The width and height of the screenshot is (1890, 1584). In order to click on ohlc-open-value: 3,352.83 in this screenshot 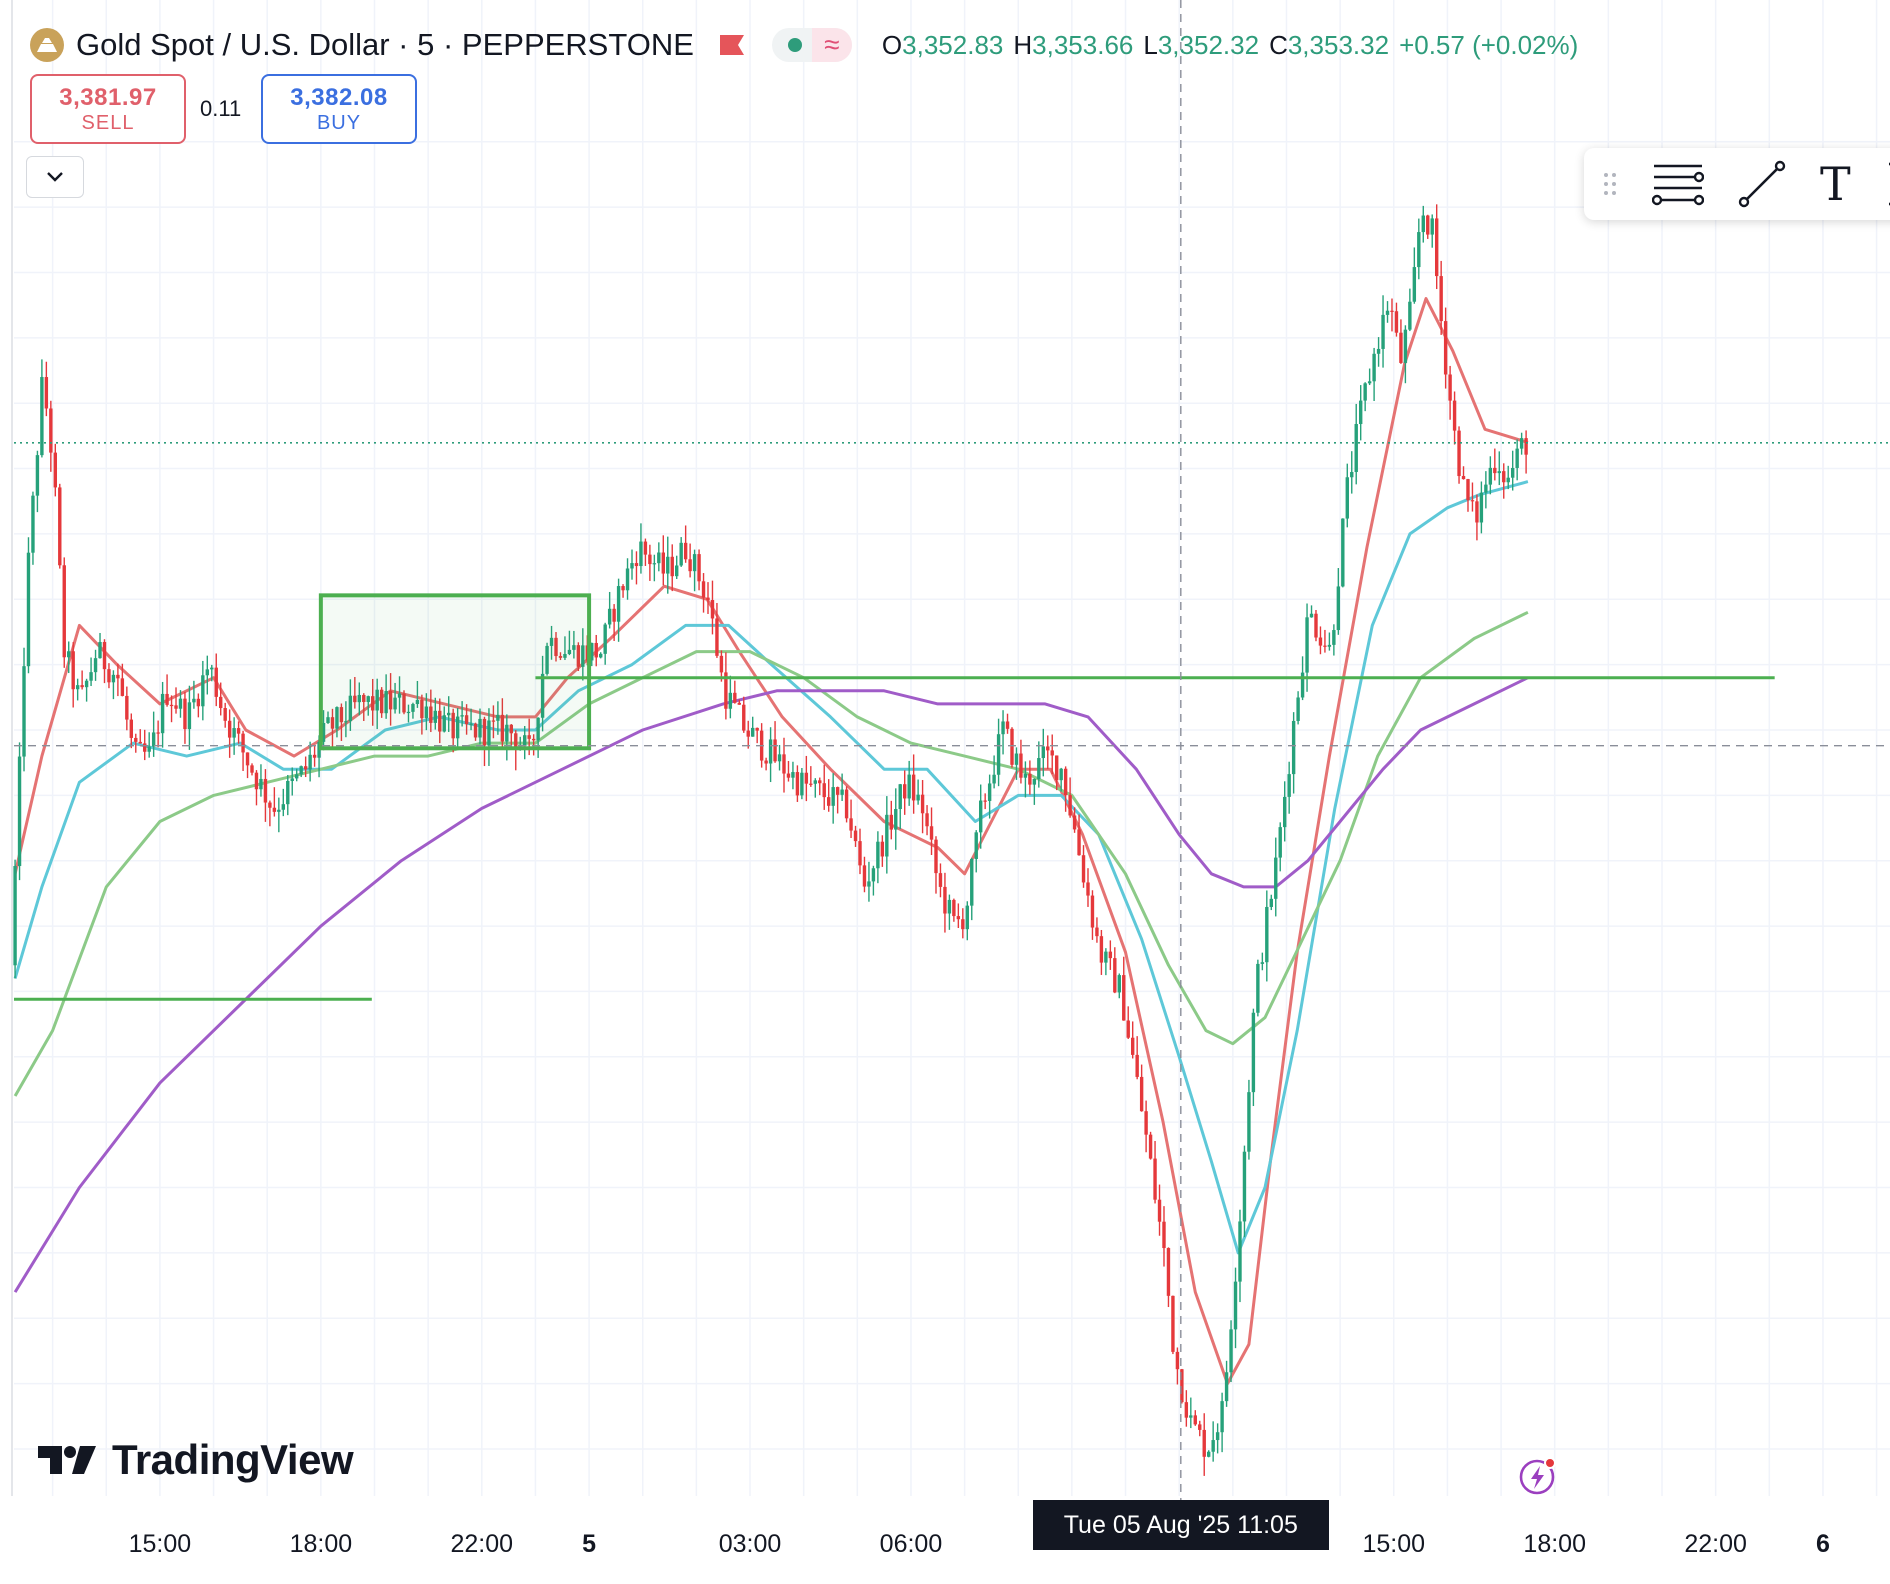, I will do `click(953, 44)`.